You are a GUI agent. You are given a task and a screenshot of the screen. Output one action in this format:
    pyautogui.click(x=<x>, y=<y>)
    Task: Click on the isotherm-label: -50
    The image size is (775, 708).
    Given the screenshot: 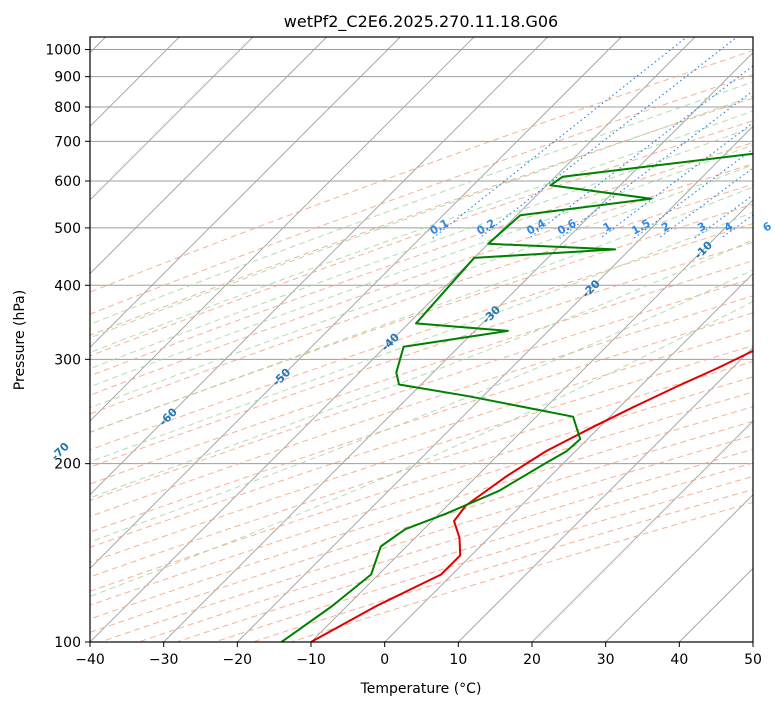 What is the action you would take?
    pyautogui.click(x=281, y=377)
    